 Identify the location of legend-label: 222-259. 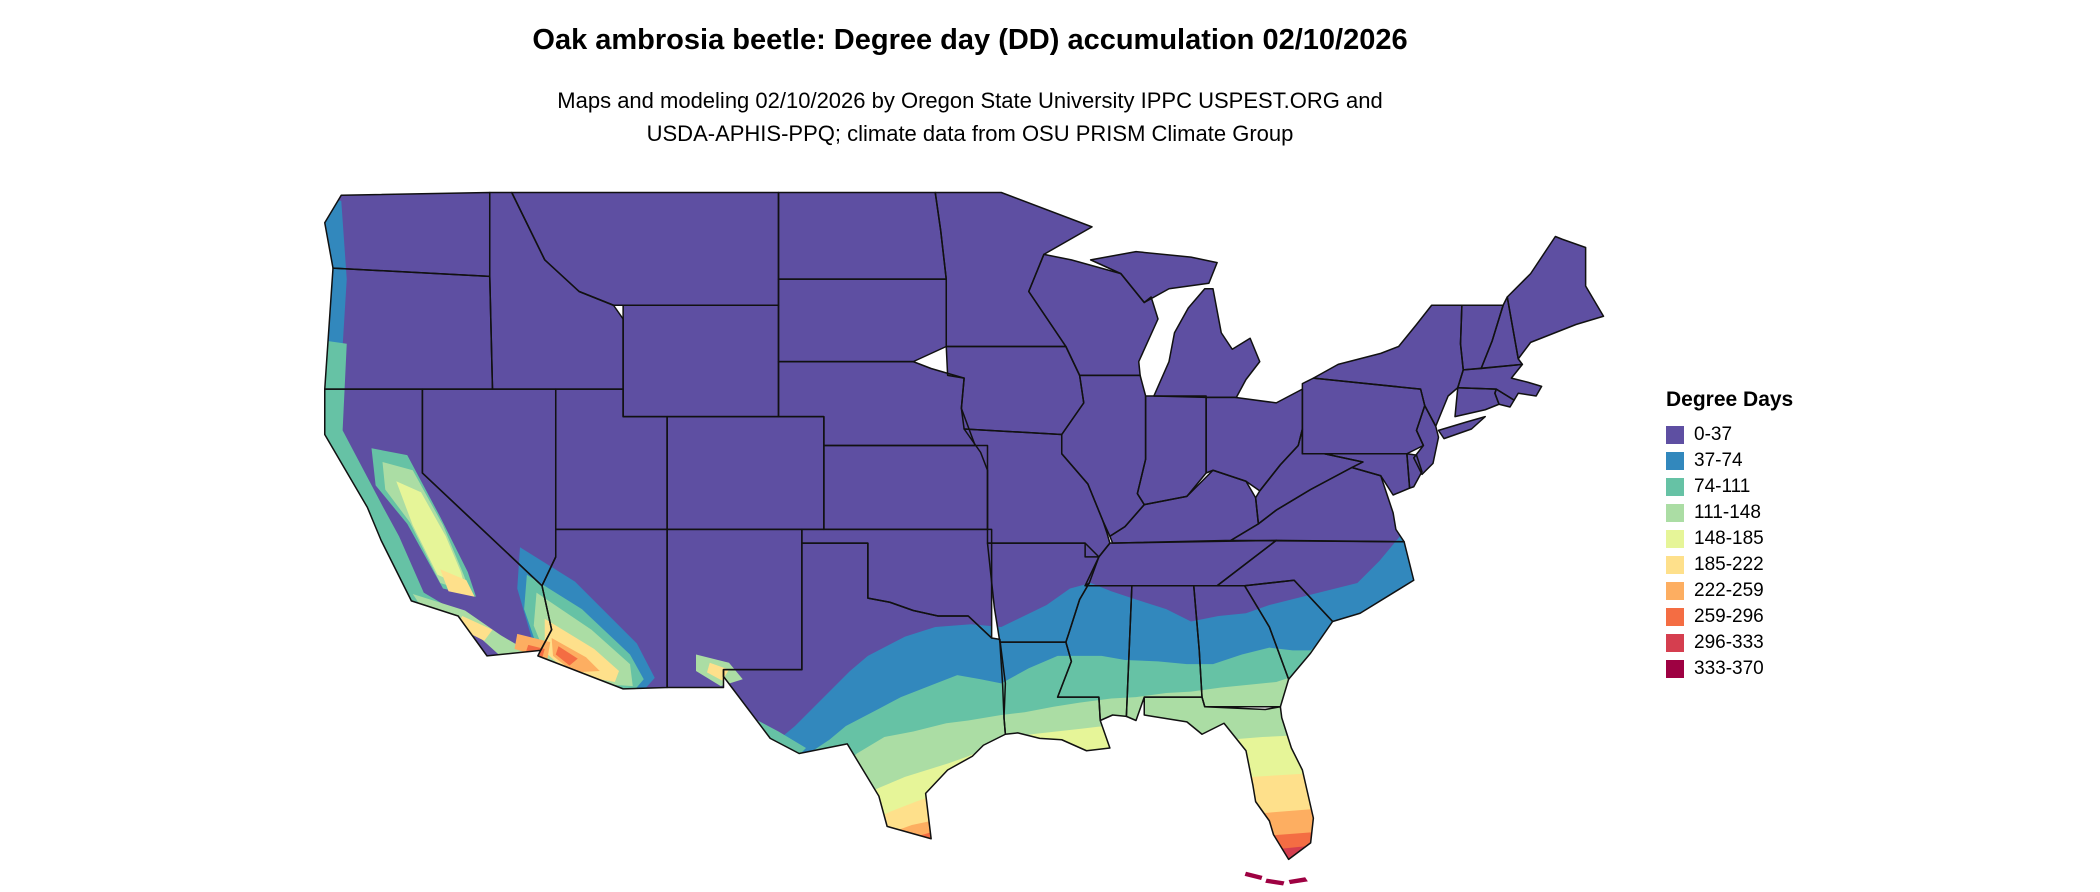
(1729, 590).